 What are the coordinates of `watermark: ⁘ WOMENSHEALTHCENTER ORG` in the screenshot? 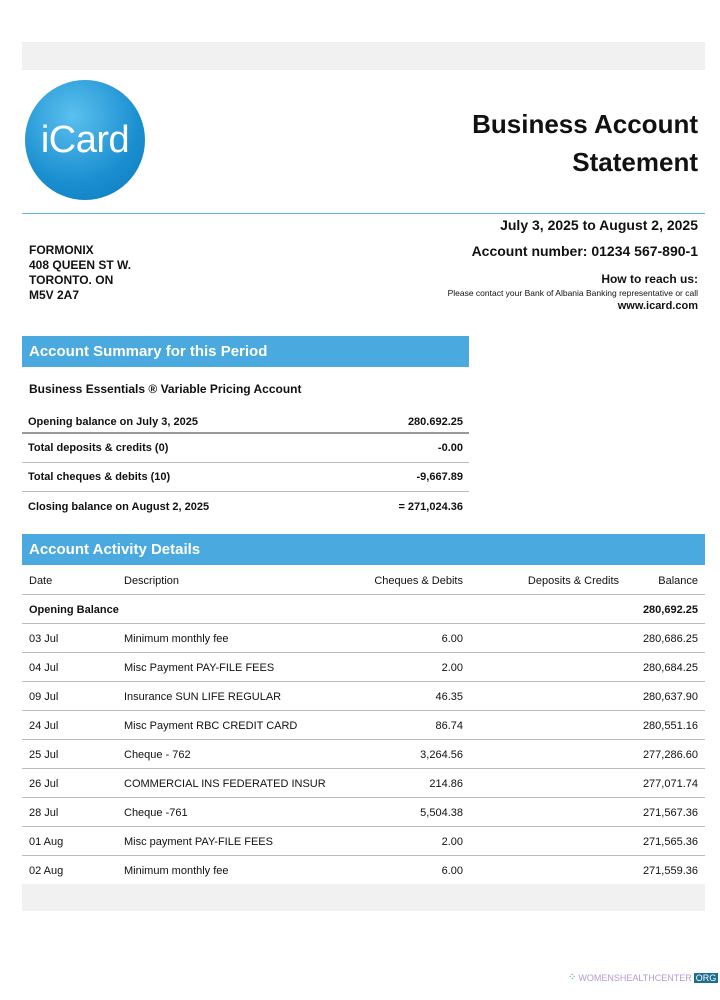 It's located at (643, 977).